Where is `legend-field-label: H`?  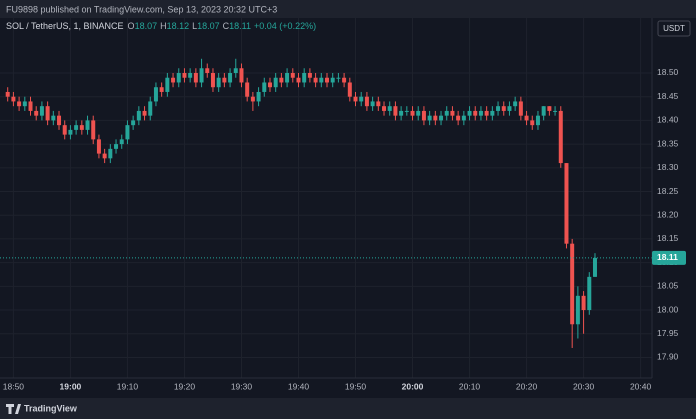 legend-field-label: H is located at coordinates (163, 26).